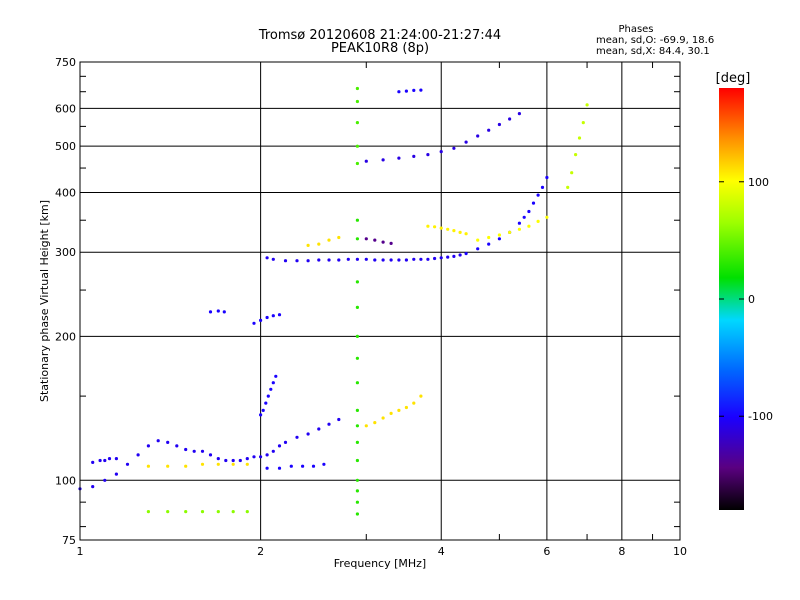 This screenshot has width=800, height=600. What do you see at coordinates (441, 551) in the screenshot?
I see `x-tick-label: 4` at bounding box center [441, 551].